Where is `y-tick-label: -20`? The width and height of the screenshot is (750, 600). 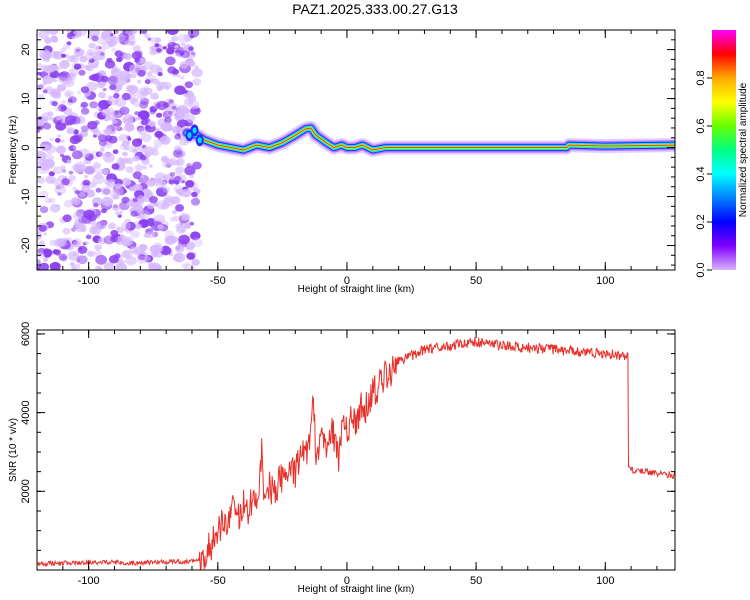 y-tick-label: -20 is located at coordinates (26, 246).